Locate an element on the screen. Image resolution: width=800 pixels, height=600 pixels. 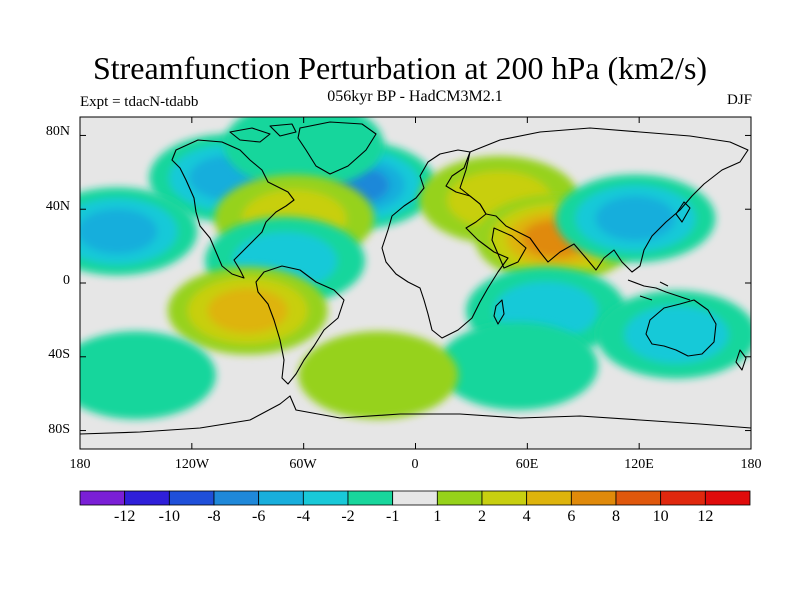
antarctica-coast is located at coordinates (415, 415).